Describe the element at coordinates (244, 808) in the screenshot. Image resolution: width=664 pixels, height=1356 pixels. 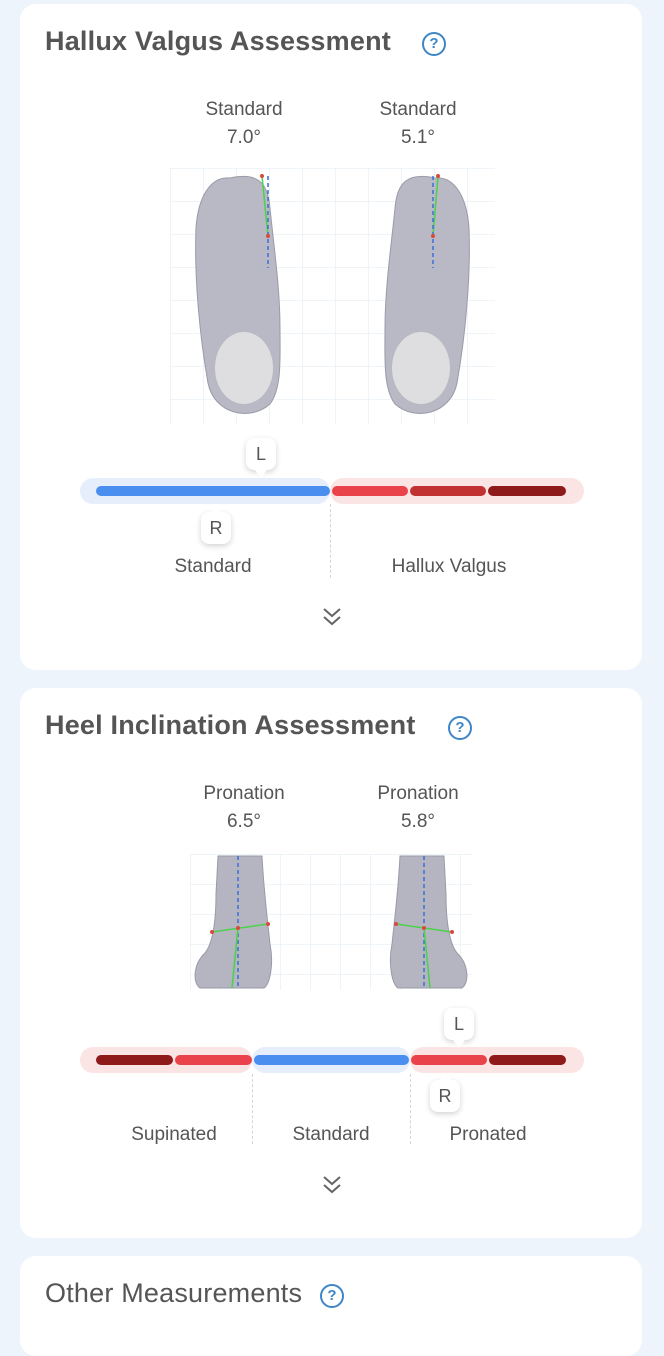
I see `left-heel-reading: Pronation 6.5°` at that location.